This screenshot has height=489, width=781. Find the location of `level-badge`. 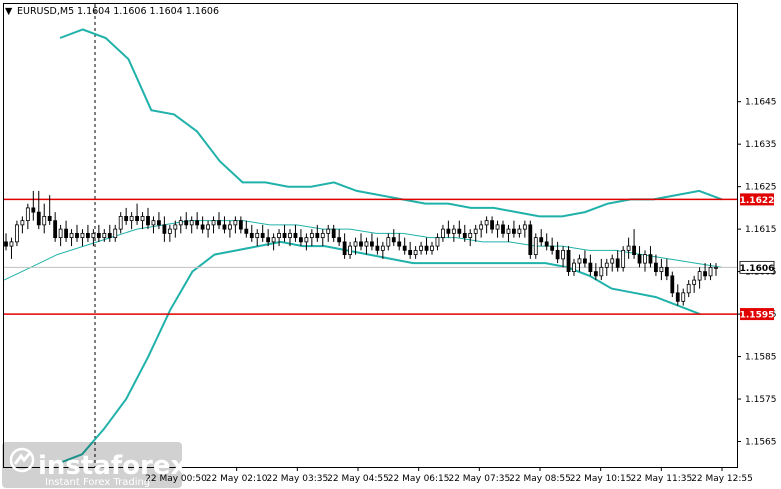

level-badge is located at coordinates (757, 199).